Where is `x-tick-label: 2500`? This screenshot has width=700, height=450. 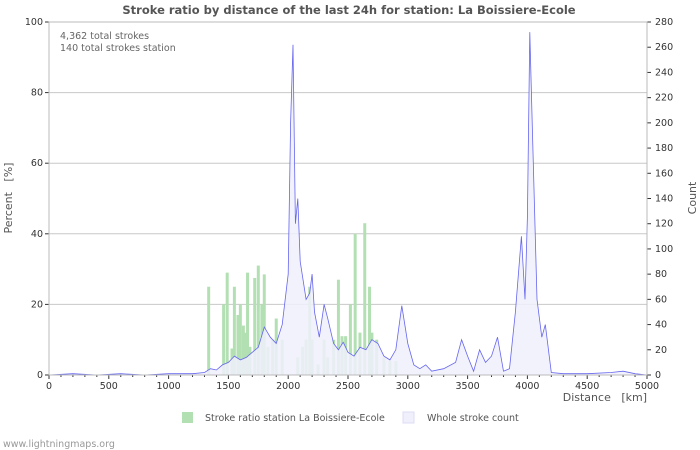 x-tick-label: 2500 is located at coordinates (348, 386).